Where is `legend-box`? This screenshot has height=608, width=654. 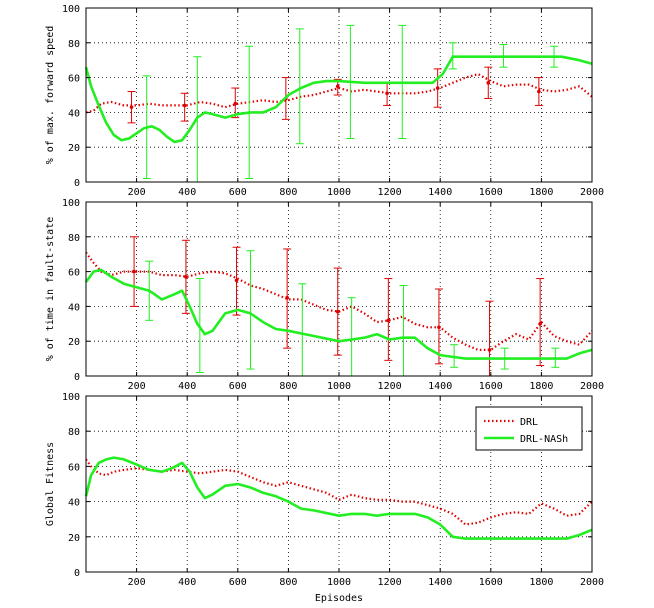 legend-box is located at coordinates (529, 428).